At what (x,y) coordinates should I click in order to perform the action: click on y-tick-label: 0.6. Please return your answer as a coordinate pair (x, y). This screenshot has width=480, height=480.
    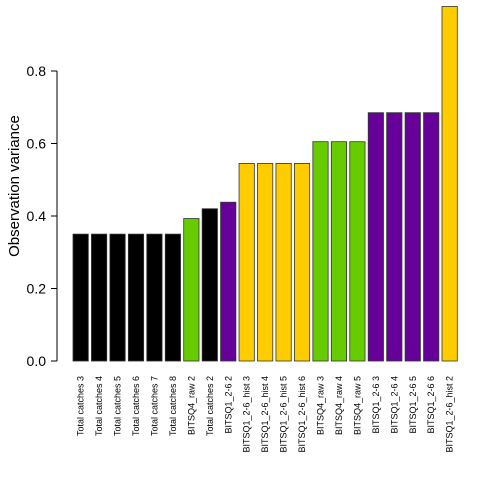
    Looking at the image, I should click on (37, 144).